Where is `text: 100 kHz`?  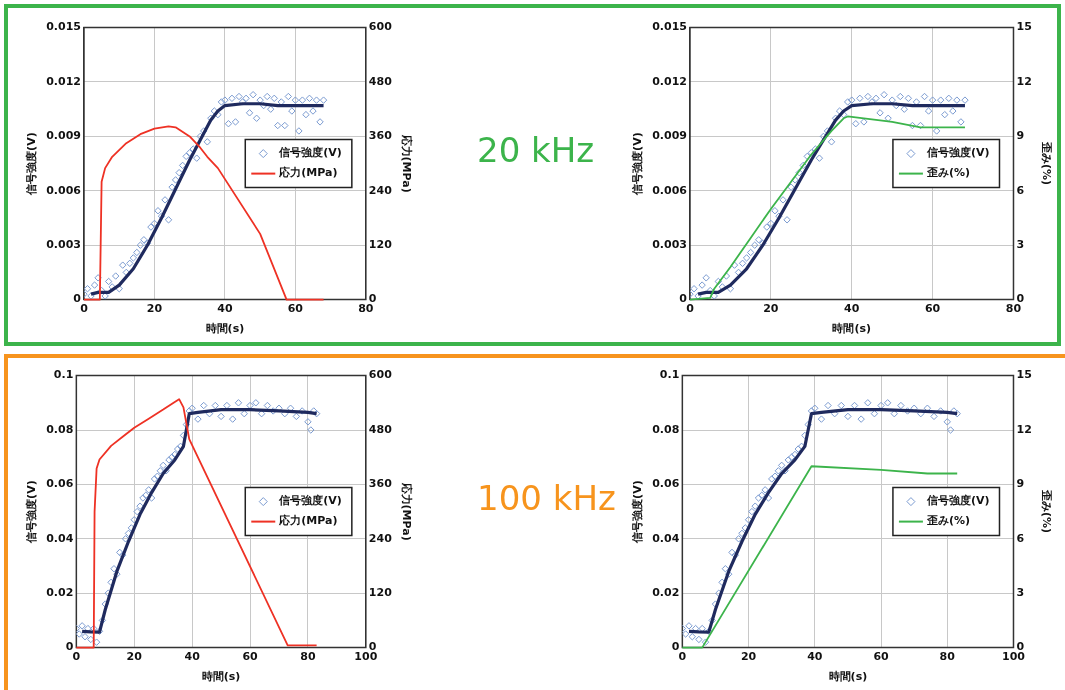 text: 100 kHz is located at coordinates (546, 498).